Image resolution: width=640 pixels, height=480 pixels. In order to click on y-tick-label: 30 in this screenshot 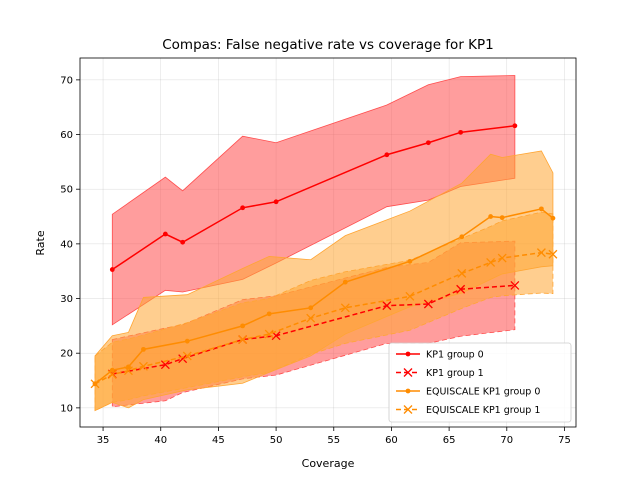, I will do `click(66, 299)`.